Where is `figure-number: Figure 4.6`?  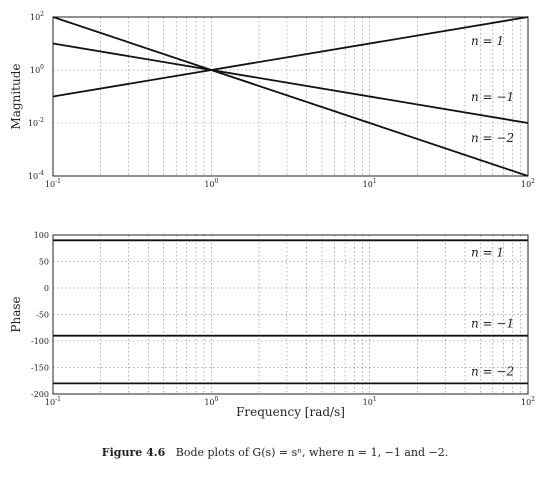
figure-number: Figure 4.6 is located at coordinates (133, 452).